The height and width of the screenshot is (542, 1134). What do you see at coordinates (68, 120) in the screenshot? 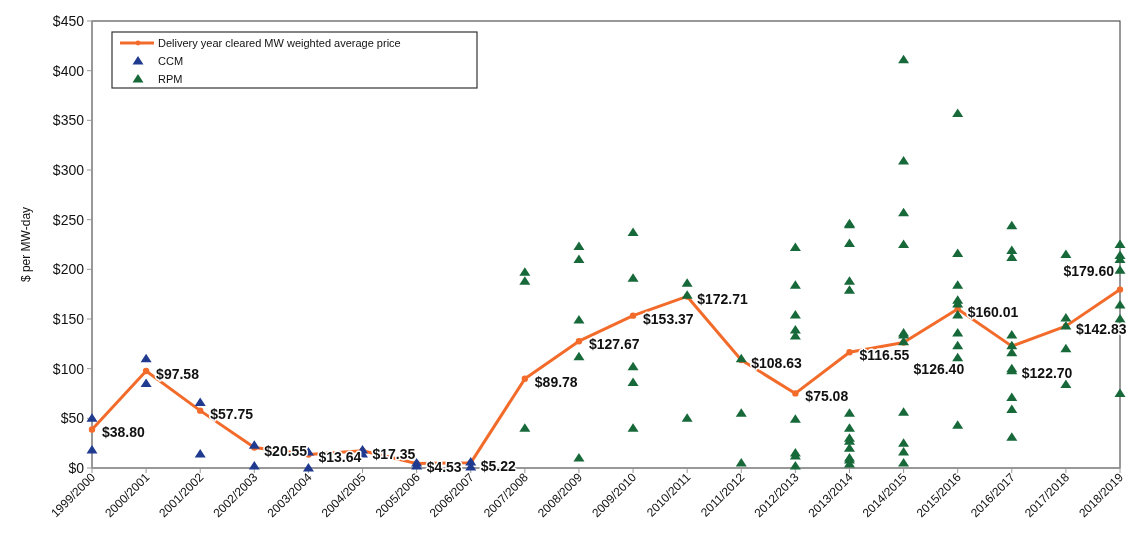
I see `y-tick-label: $350` at bounding box center [68, 120].